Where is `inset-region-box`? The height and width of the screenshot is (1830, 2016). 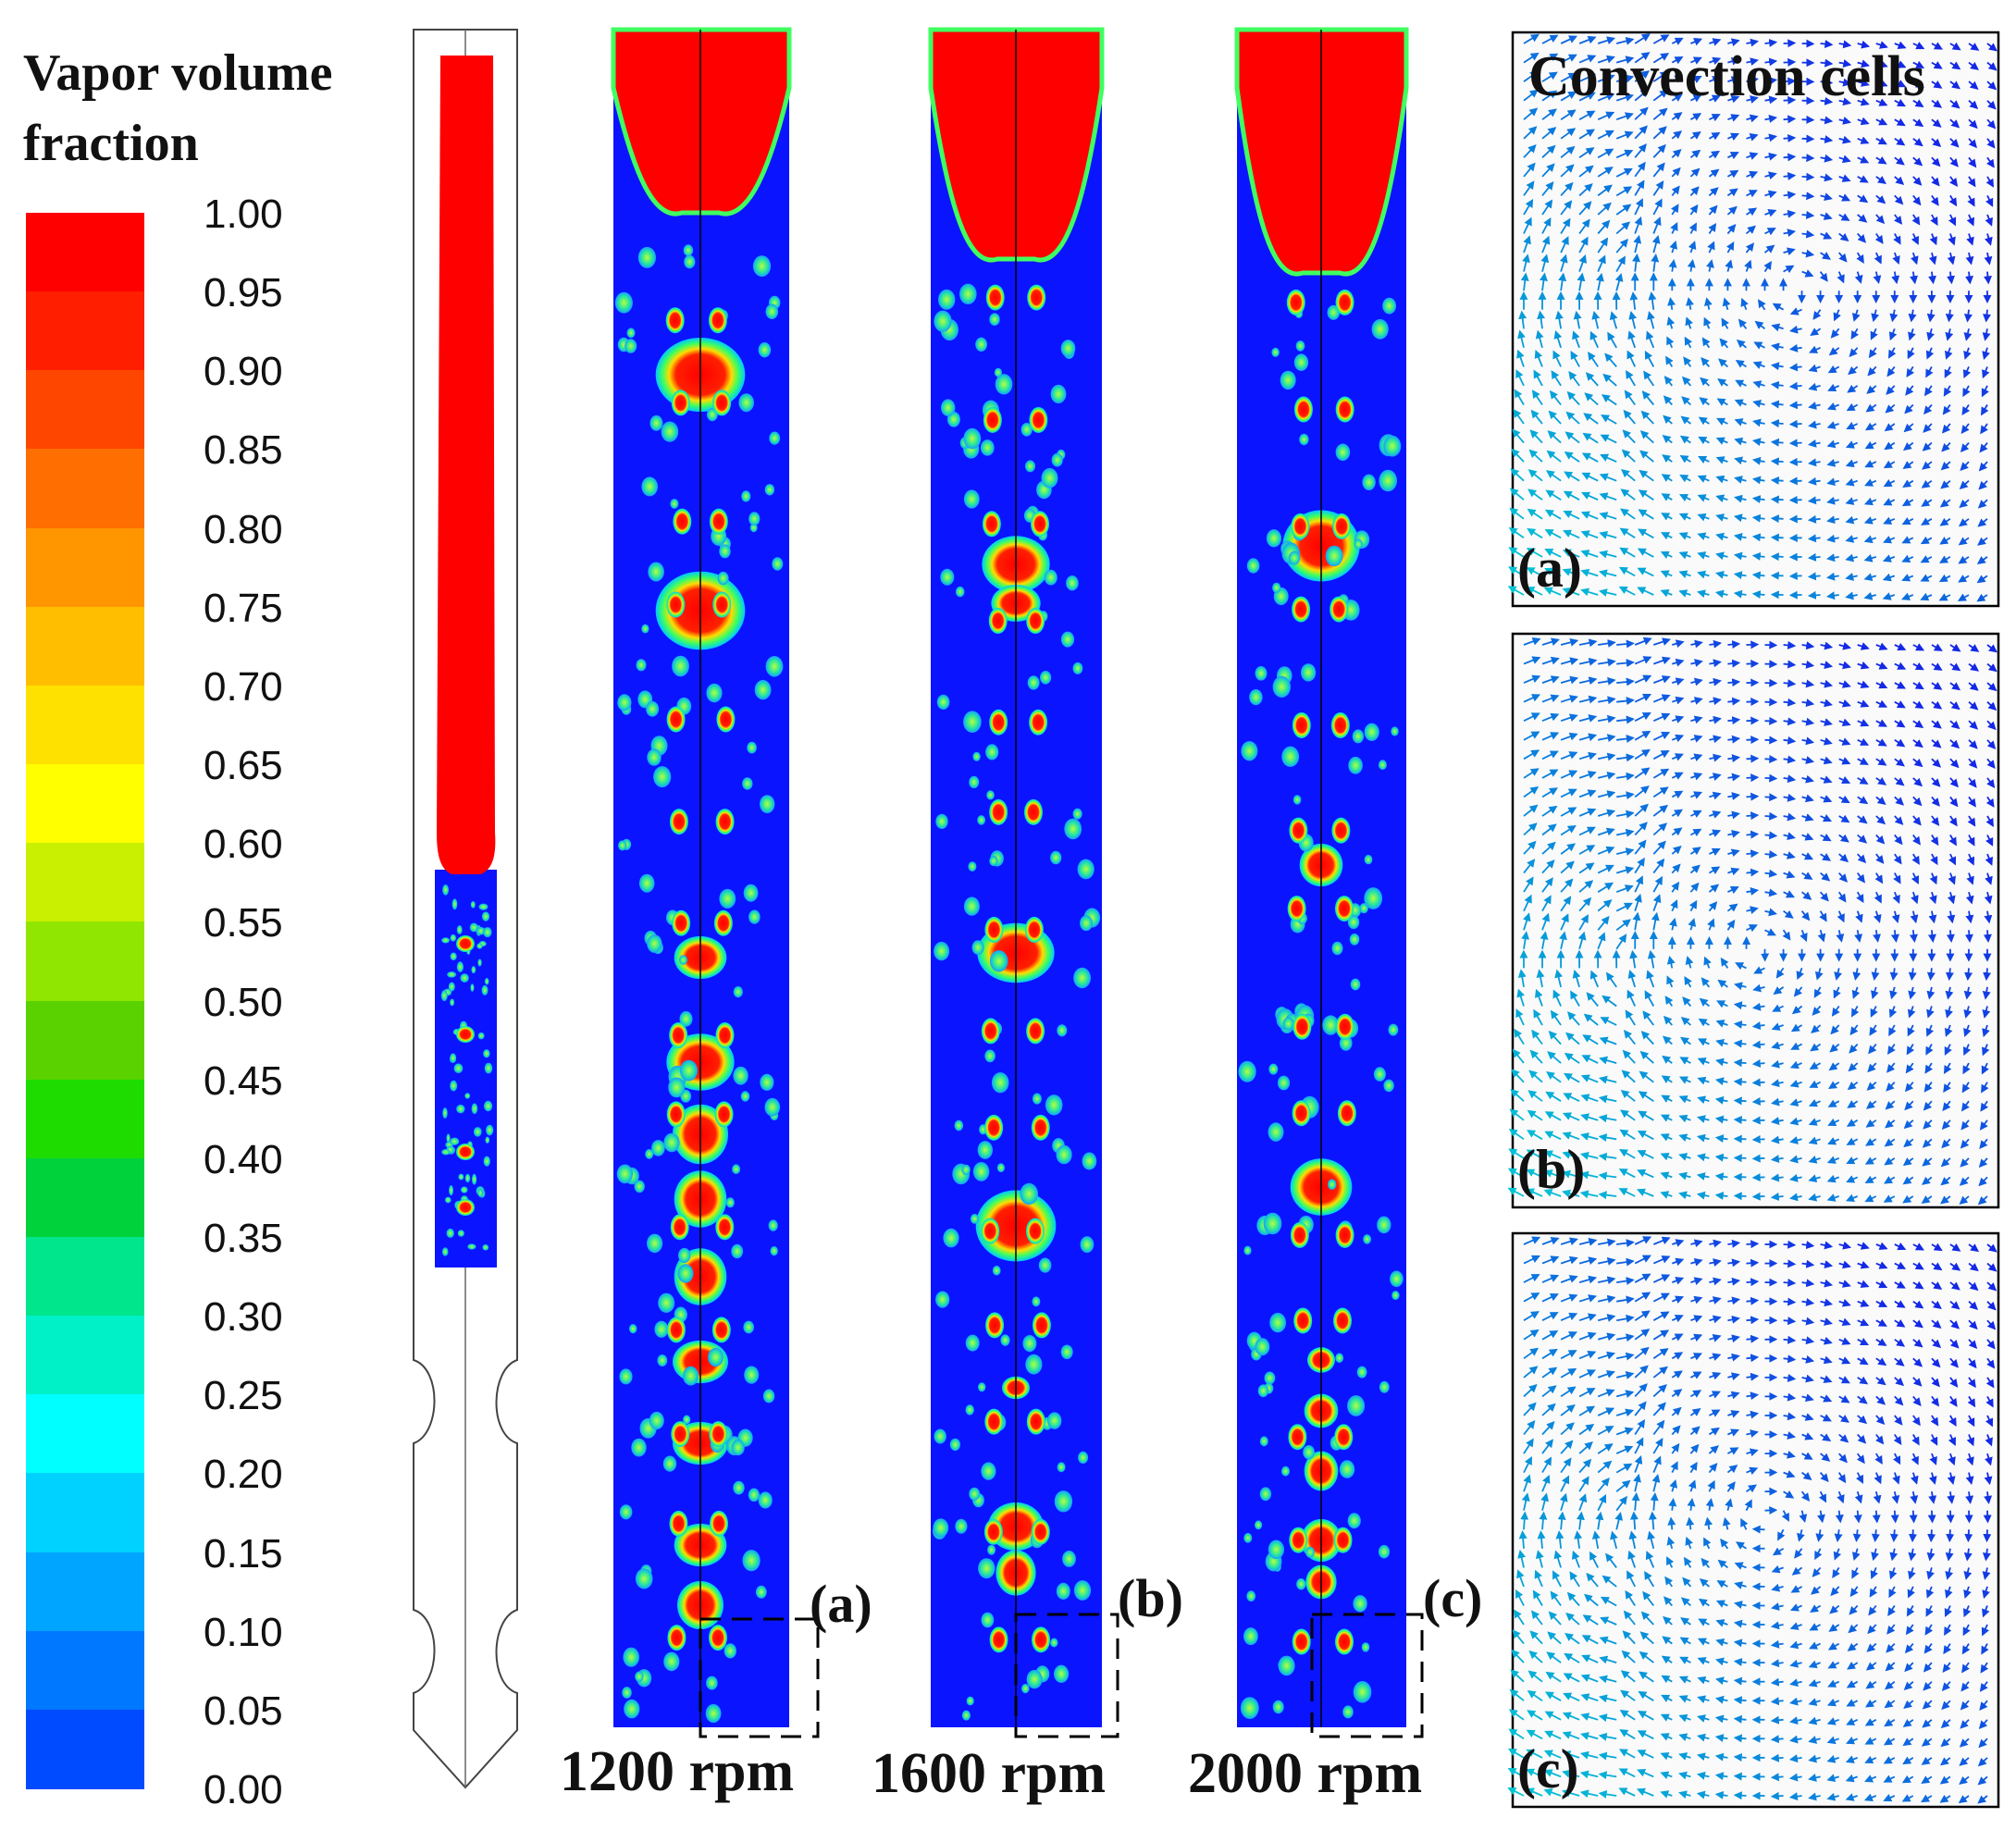 inset-region-box is located at coordinates (1367, 1675).